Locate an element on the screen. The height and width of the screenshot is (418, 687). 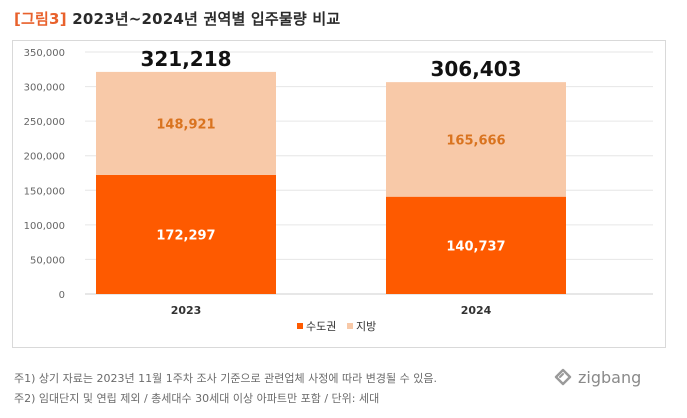
bar-2023-provinces is located at coordinates (186, 123).